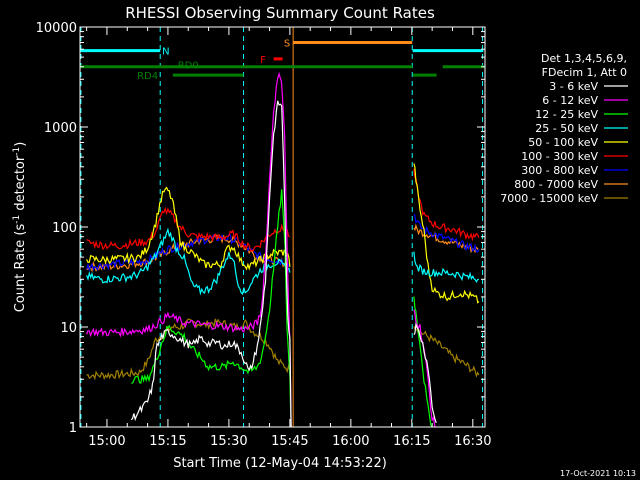 This screenshot has height=480, width=640. What do you see at coordinates (147, 76) in the screenshot?
I see `marker-label-rd4: RD4` at bounding box center [147, 76].